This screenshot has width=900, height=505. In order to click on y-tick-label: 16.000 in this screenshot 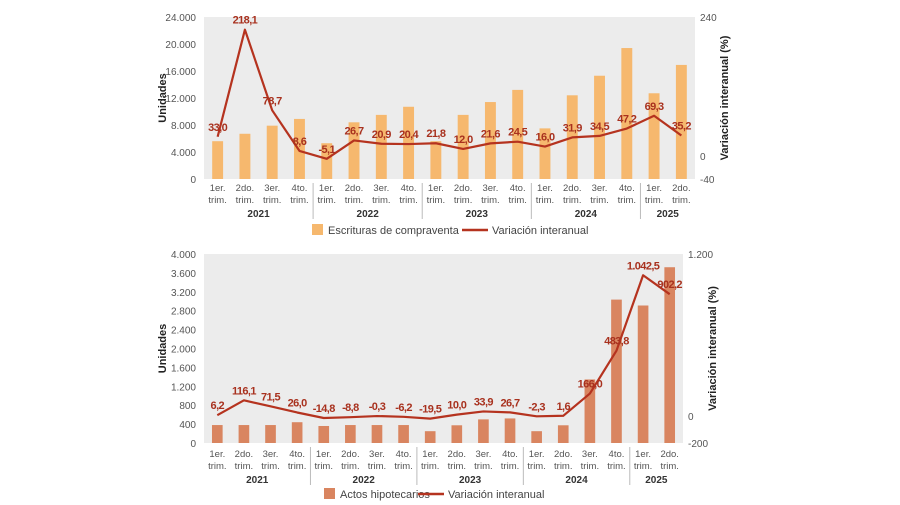, I will do `click(180, 72)`.